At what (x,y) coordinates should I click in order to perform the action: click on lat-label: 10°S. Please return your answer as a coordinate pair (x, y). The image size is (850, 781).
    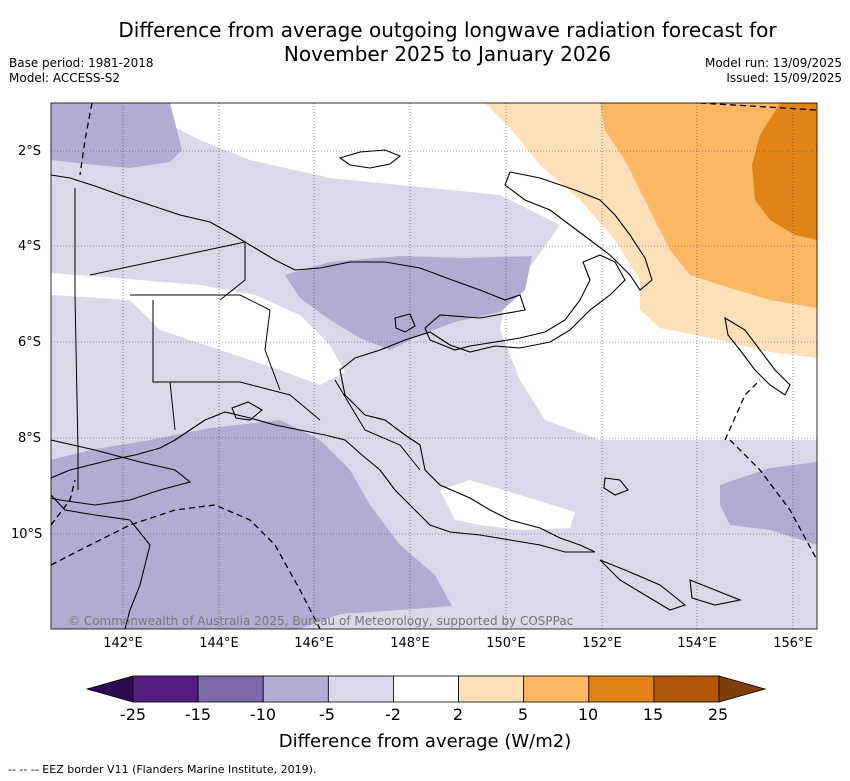
    Looking at the image, I should click on (27, 534).